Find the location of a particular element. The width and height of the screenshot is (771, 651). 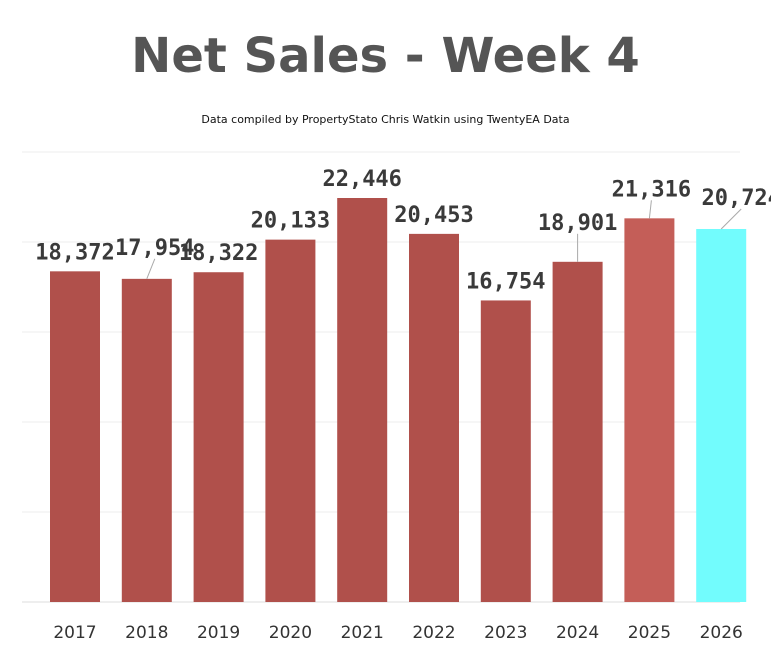

leader-line-2018 is located at coordinates (151, 269).